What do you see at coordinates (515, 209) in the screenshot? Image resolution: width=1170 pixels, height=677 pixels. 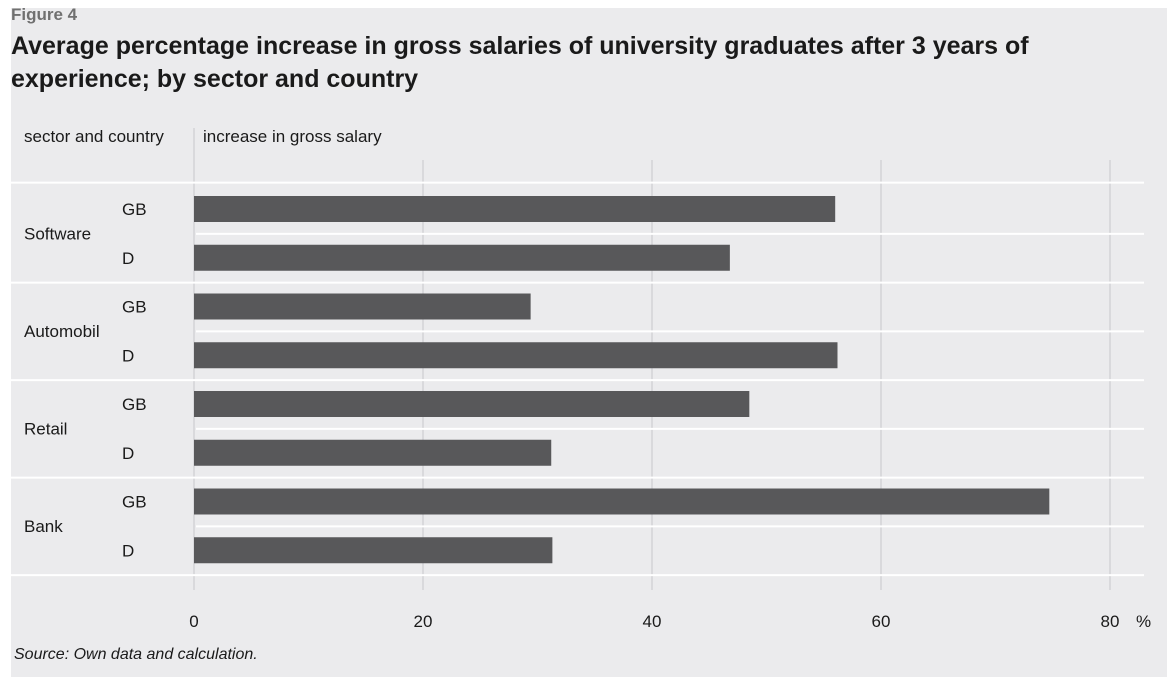 I see `bar-software-gb` at bounding box center [515, 209].